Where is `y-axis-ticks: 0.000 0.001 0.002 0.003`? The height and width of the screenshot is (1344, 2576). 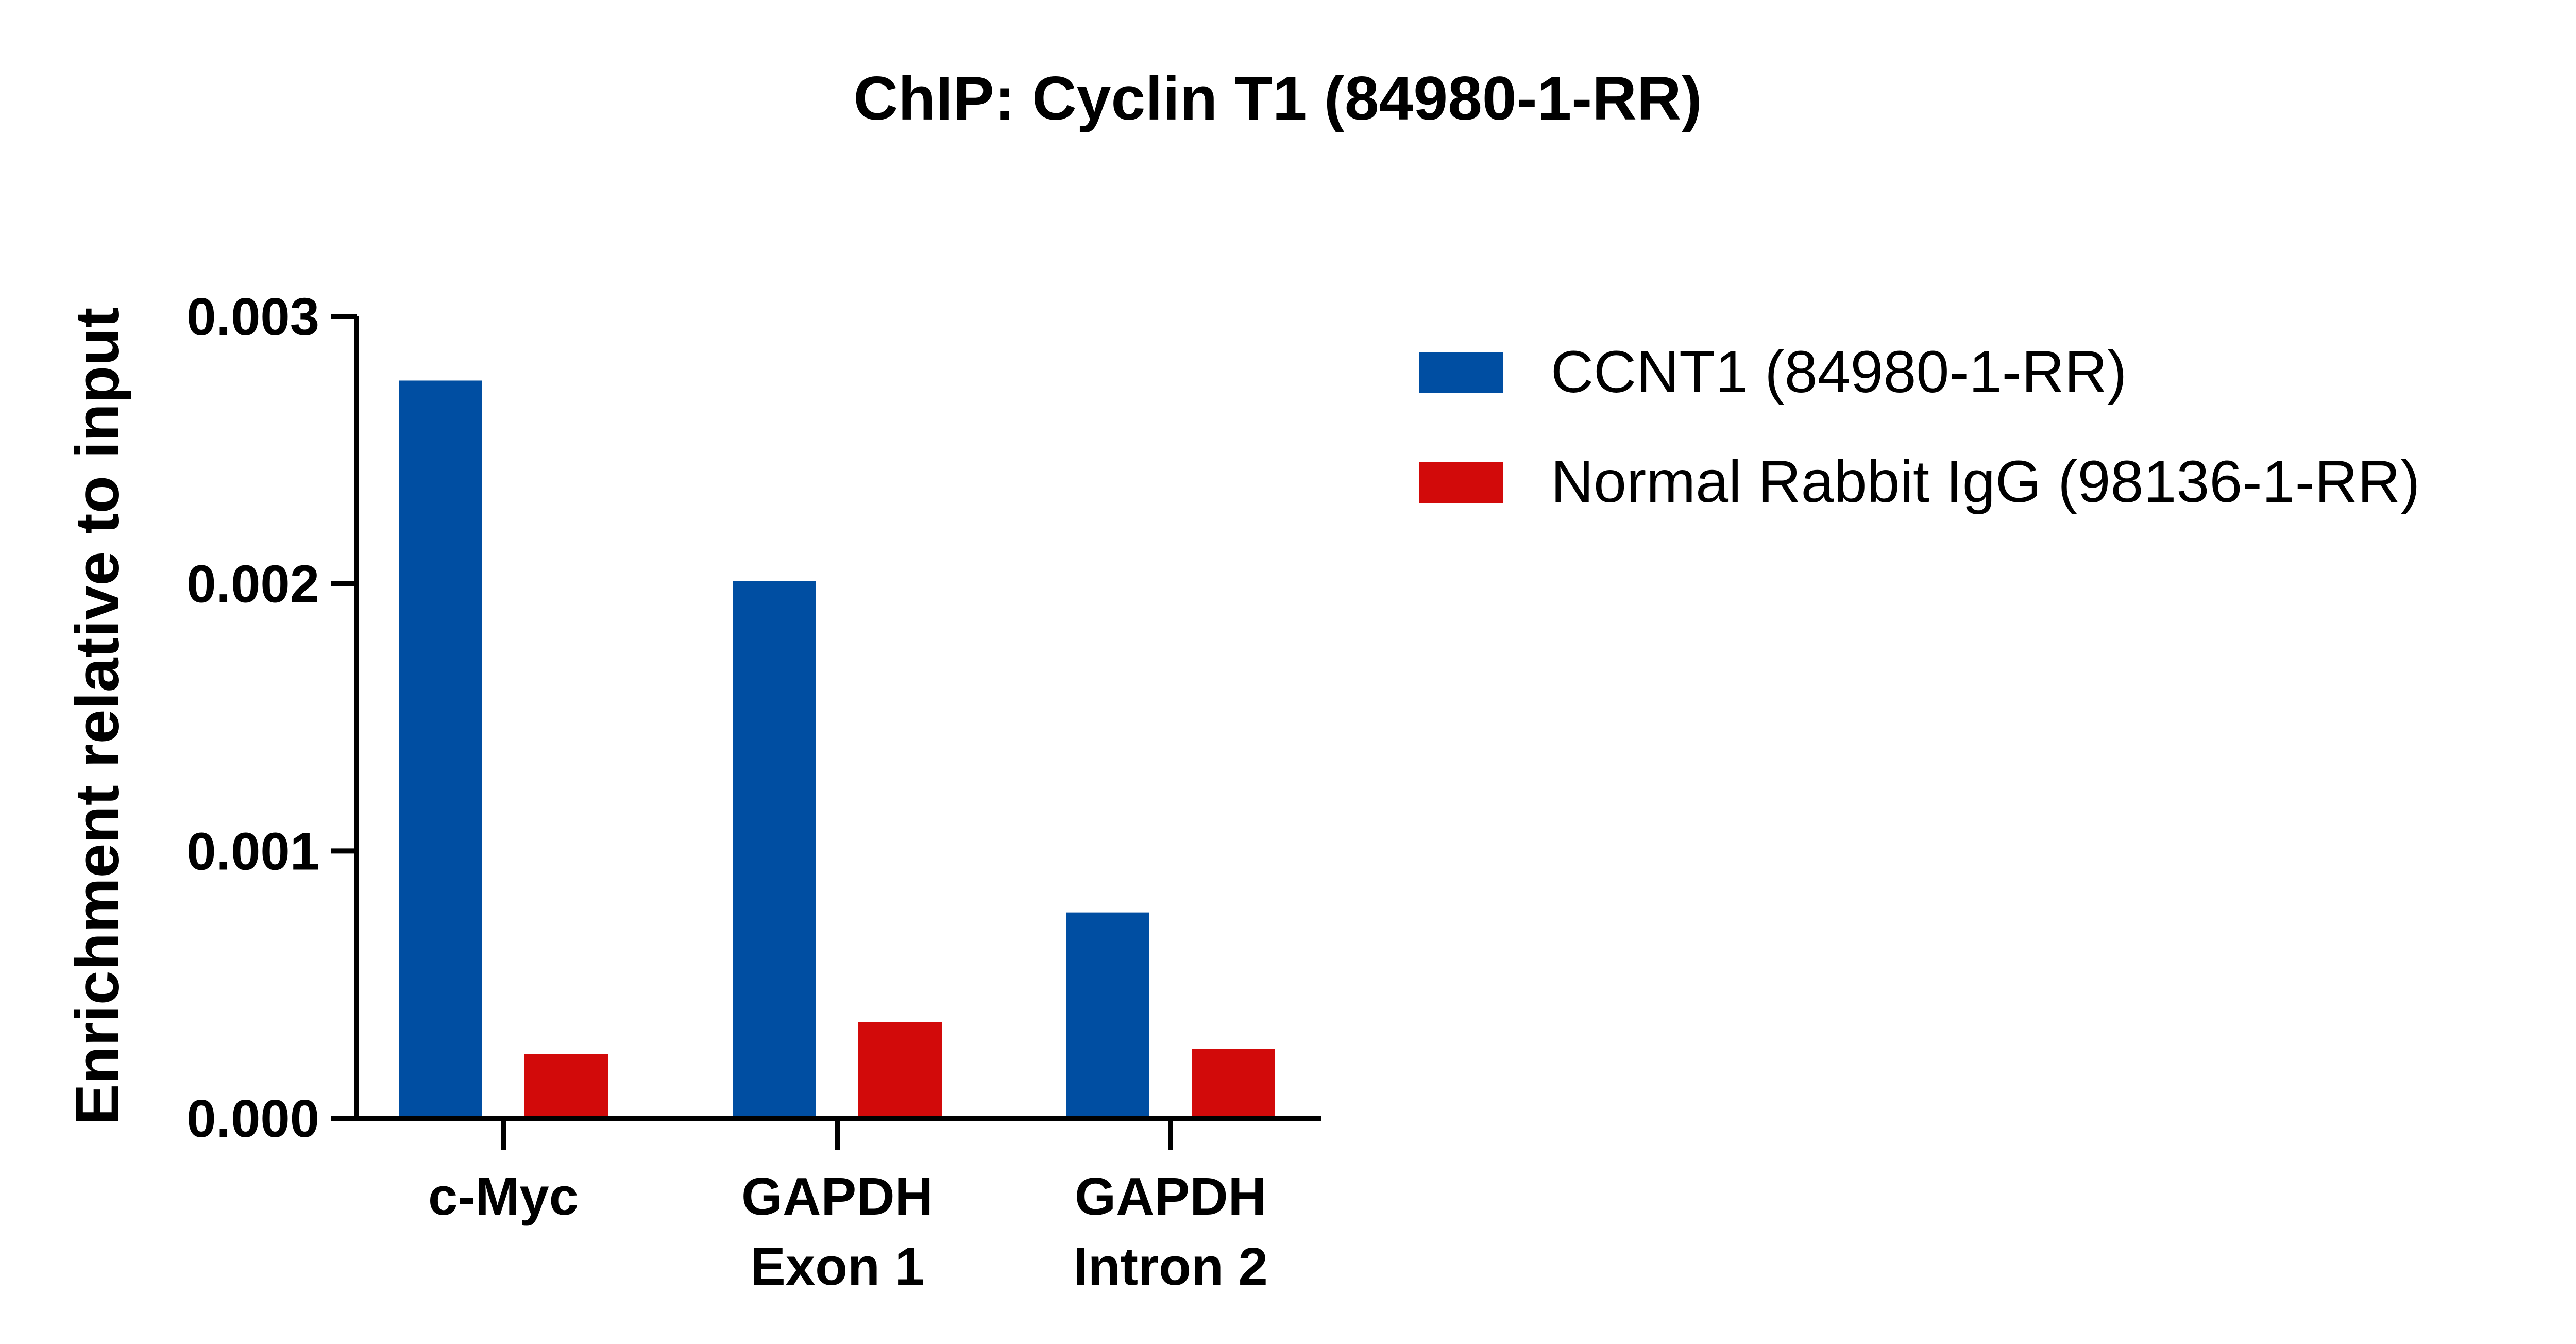 y-axis-ticks: 0.000 0.001 0.002 0.003 is located at coordinates (272, 718).